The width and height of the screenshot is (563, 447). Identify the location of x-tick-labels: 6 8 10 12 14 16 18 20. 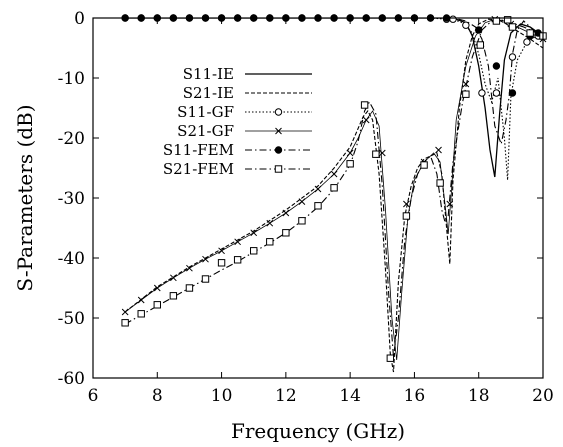
(321, 396).